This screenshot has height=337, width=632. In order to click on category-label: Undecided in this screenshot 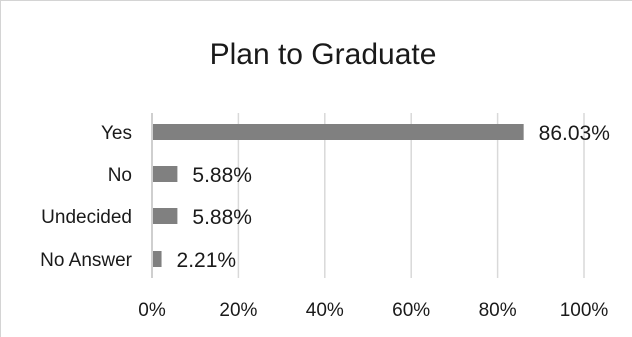, I will do `click(86, 217)`.